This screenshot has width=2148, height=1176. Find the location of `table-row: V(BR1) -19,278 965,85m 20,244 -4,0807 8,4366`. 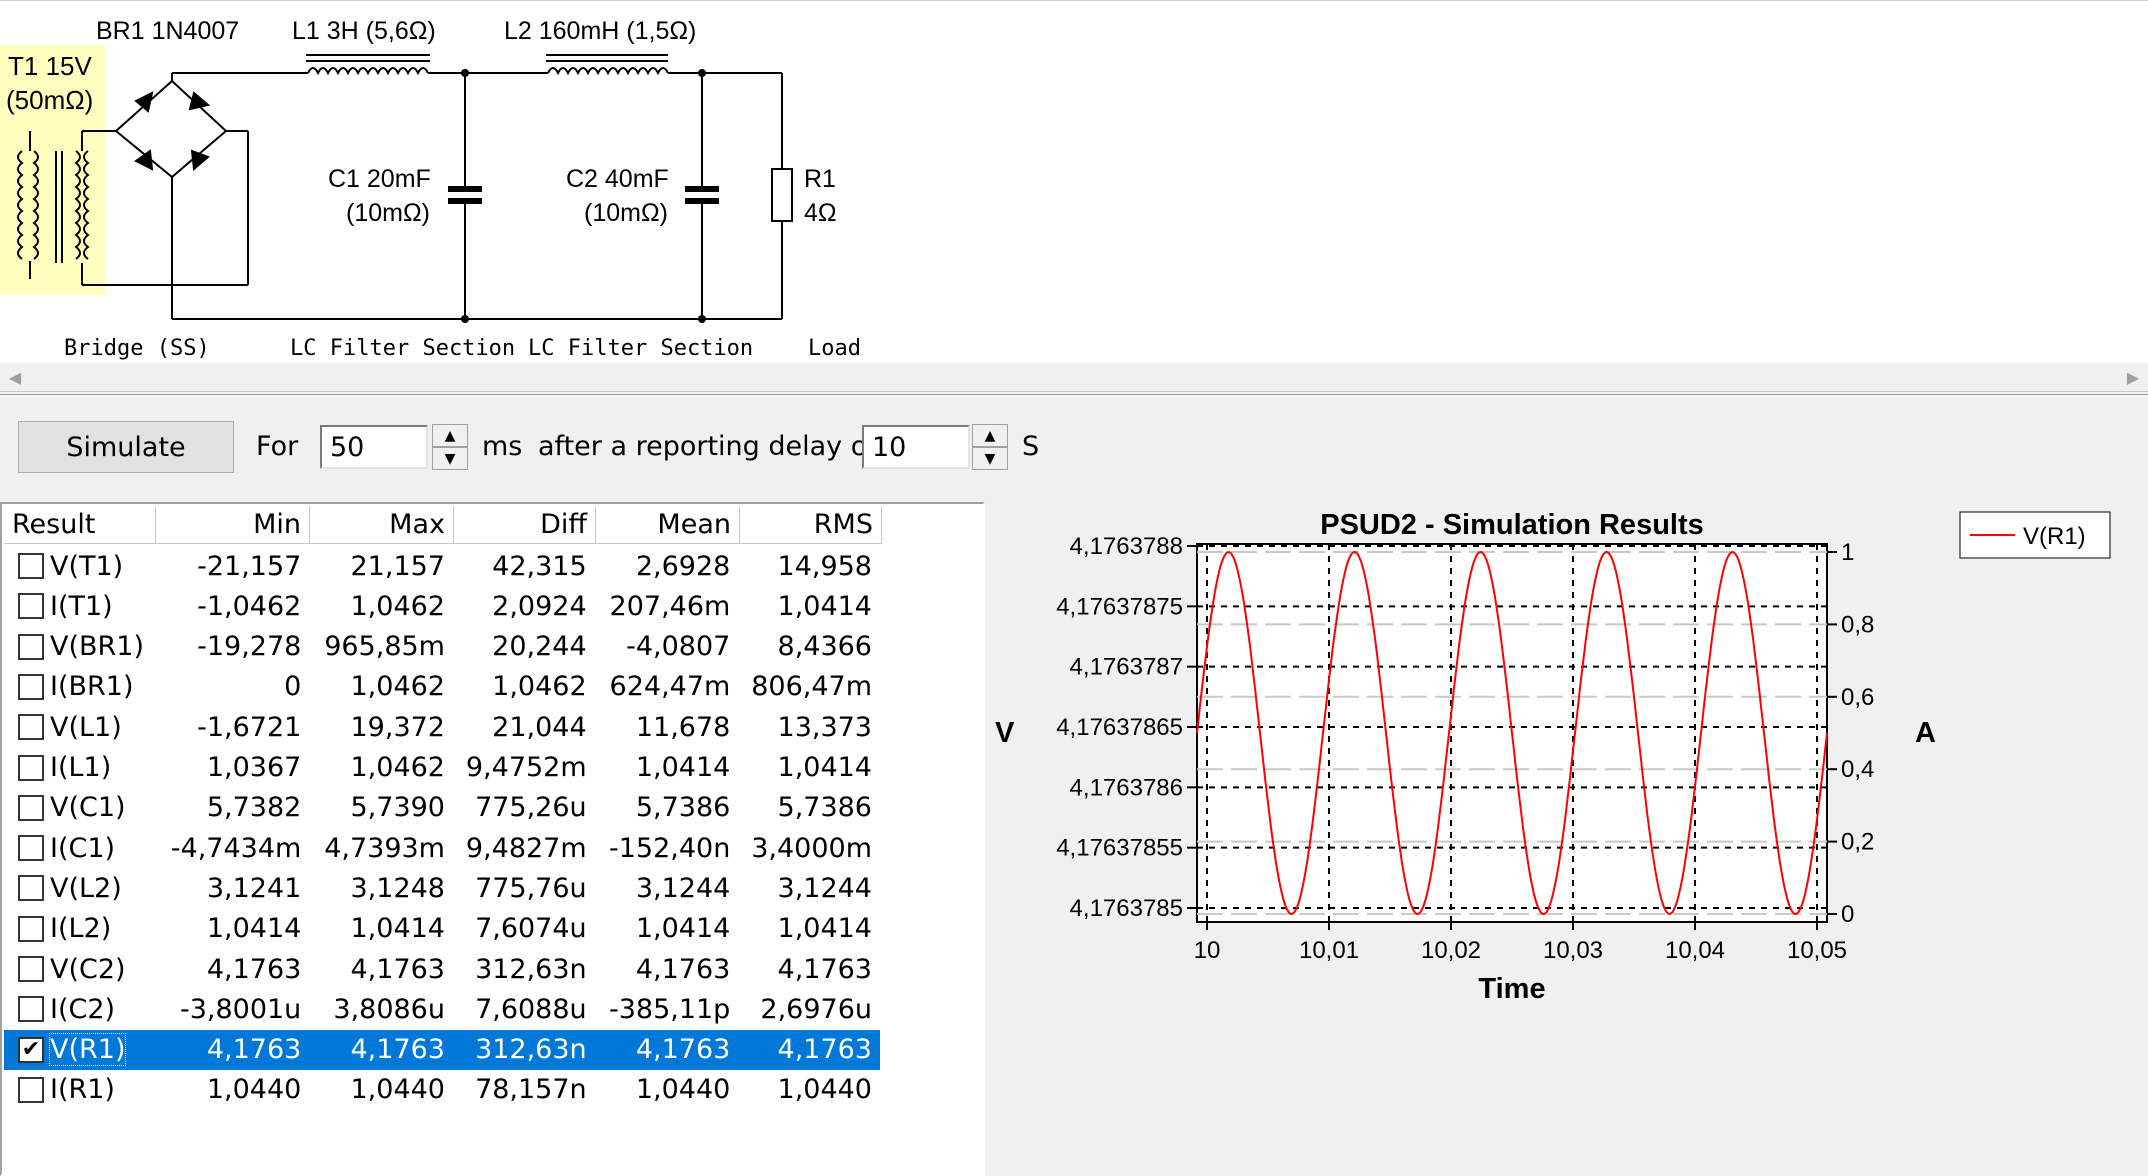

table-row: V(BR1) -19,278 965,85m 20,244 -4,0807 8,4366 is located at coordinates (442, 647).